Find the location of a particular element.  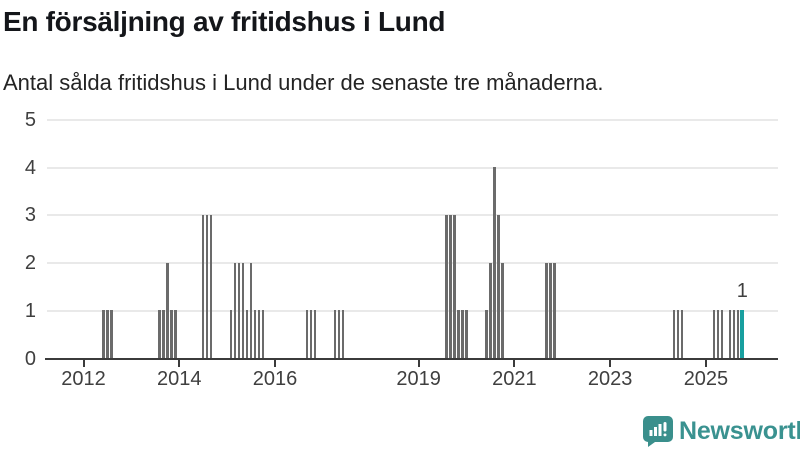

x-axis-line is located at coordinates (411, 358).